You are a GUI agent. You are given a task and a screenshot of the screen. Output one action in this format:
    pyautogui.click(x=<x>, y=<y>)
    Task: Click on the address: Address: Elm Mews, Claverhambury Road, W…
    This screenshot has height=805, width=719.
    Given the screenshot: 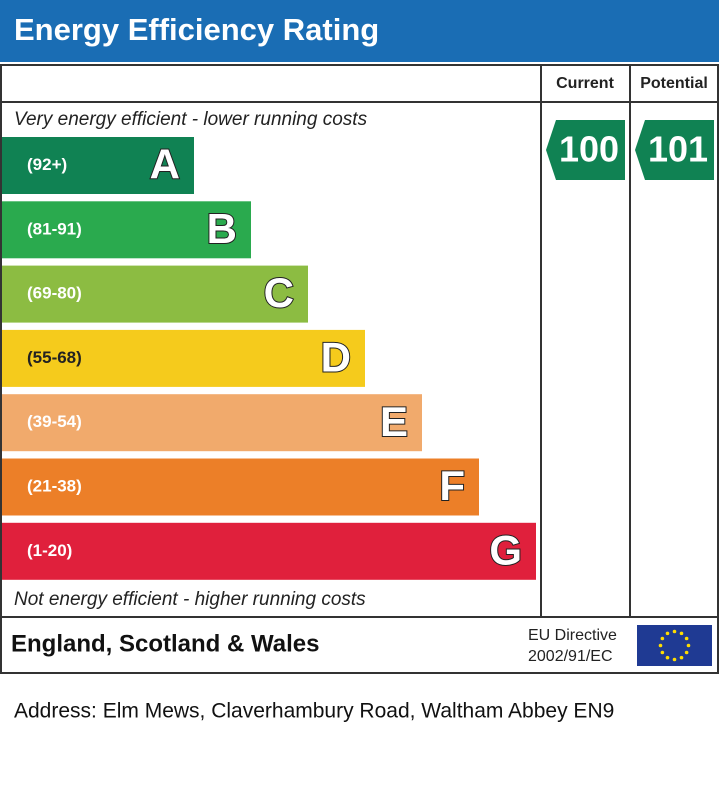 What is the action you would take?
    pyautogui.click(x=314, y=711)
    